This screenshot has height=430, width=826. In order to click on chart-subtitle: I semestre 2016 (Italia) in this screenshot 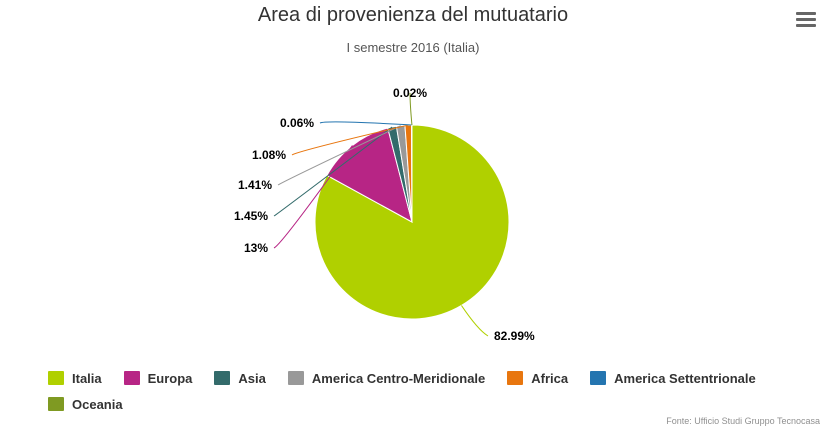, I will do `click(413, 47)`.